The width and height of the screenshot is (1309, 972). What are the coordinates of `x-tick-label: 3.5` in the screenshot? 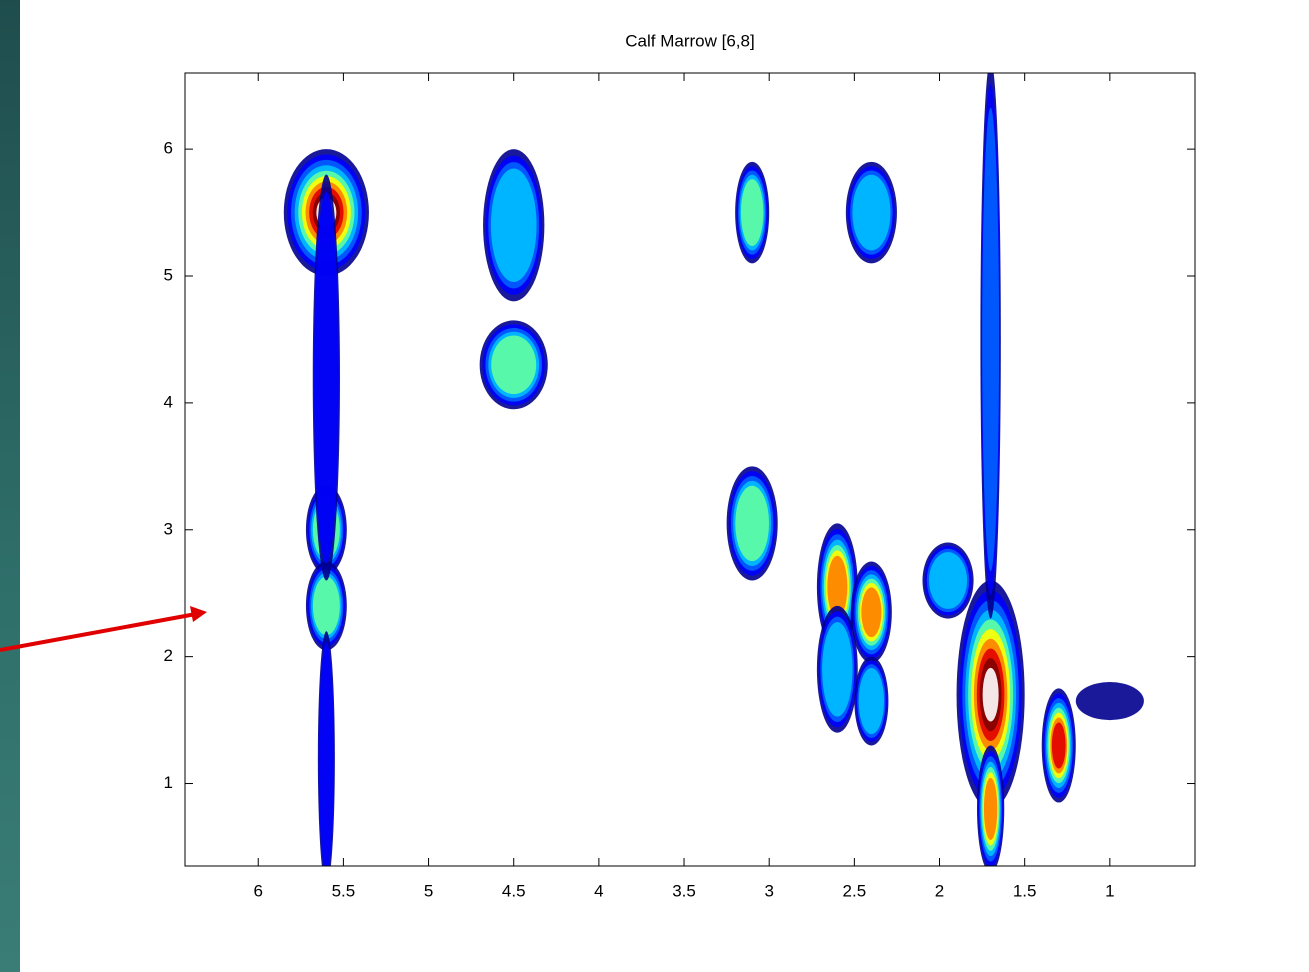 It's located at (684, 890).